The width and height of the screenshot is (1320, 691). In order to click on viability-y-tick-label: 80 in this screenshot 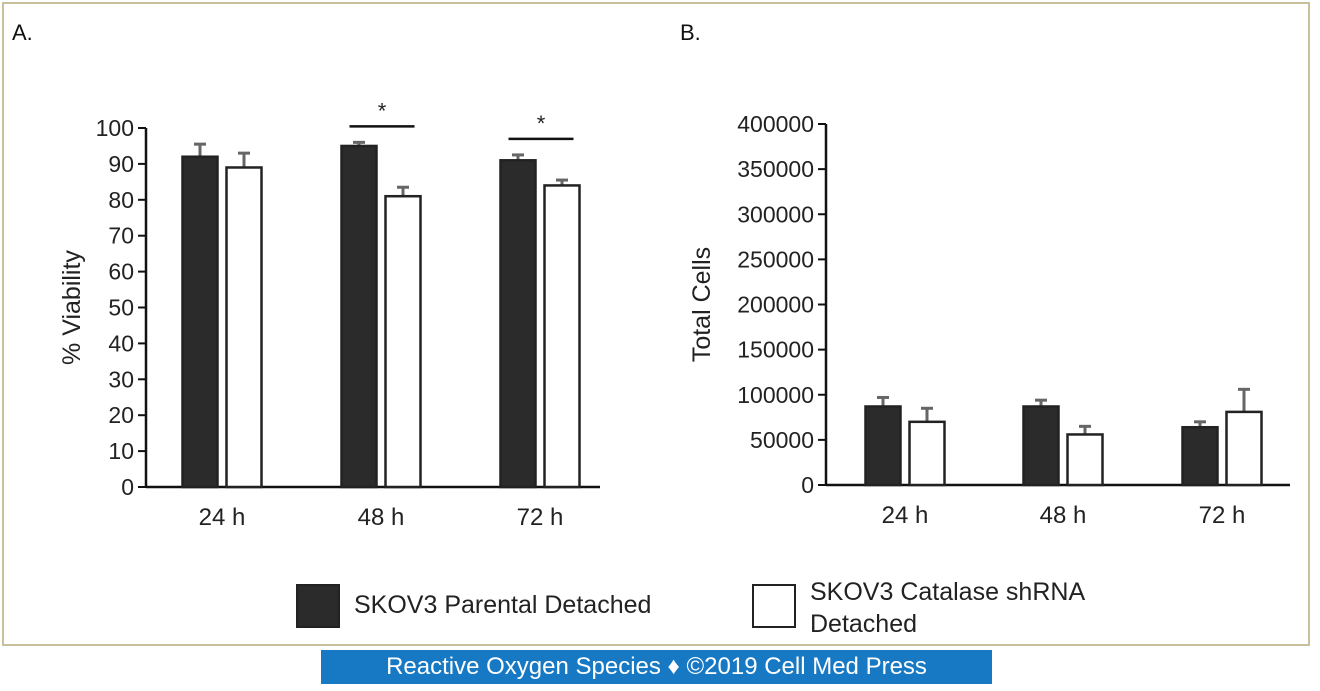, I will do `click(121, 200)`.